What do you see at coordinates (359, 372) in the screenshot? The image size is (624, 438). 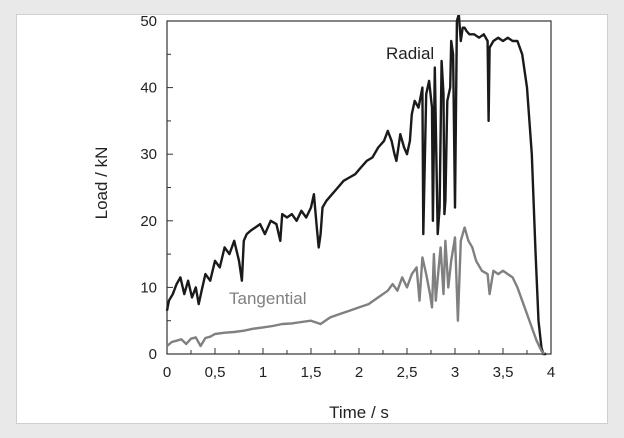 I see `x-tick-label: 2` at bounding box center [359, 372].